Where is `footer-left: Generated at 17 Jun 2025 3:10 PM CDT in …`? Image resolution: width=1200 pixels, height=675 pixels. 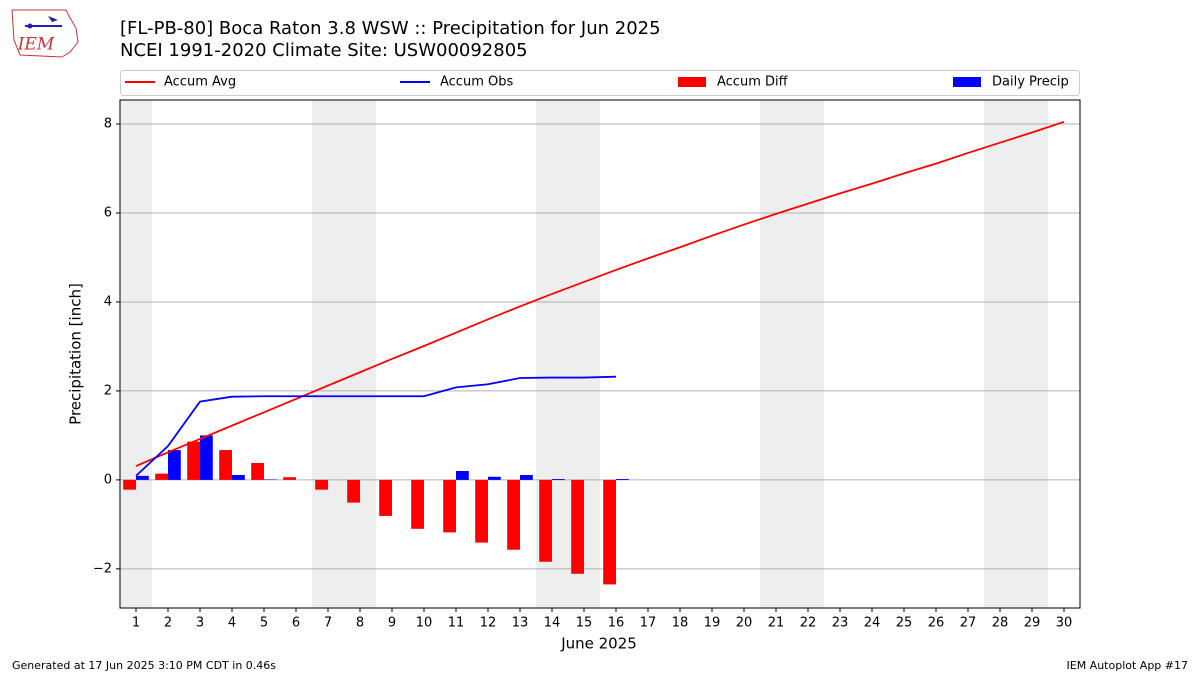
footer-left: Generated at 17 Jun 2025 3:10 PM CDT in … is located at coordinates (144, 665).